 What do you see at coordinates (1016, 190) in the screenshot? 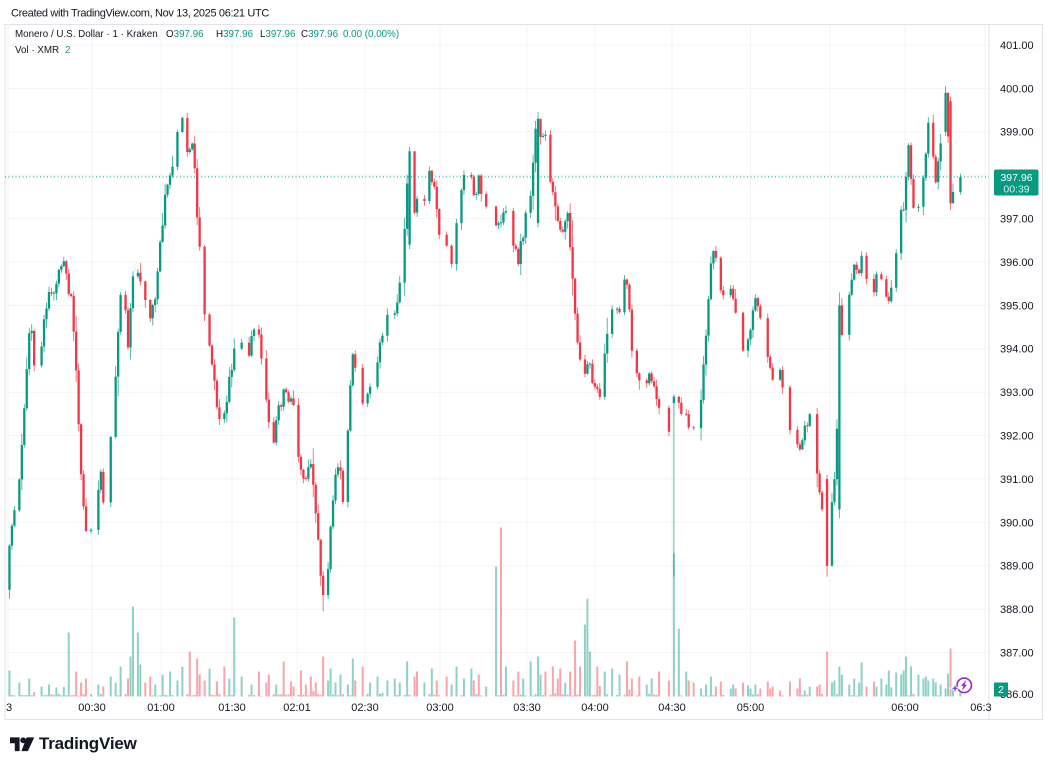
I see `svg-text: 00:39` at bounding box center [1016, 190].